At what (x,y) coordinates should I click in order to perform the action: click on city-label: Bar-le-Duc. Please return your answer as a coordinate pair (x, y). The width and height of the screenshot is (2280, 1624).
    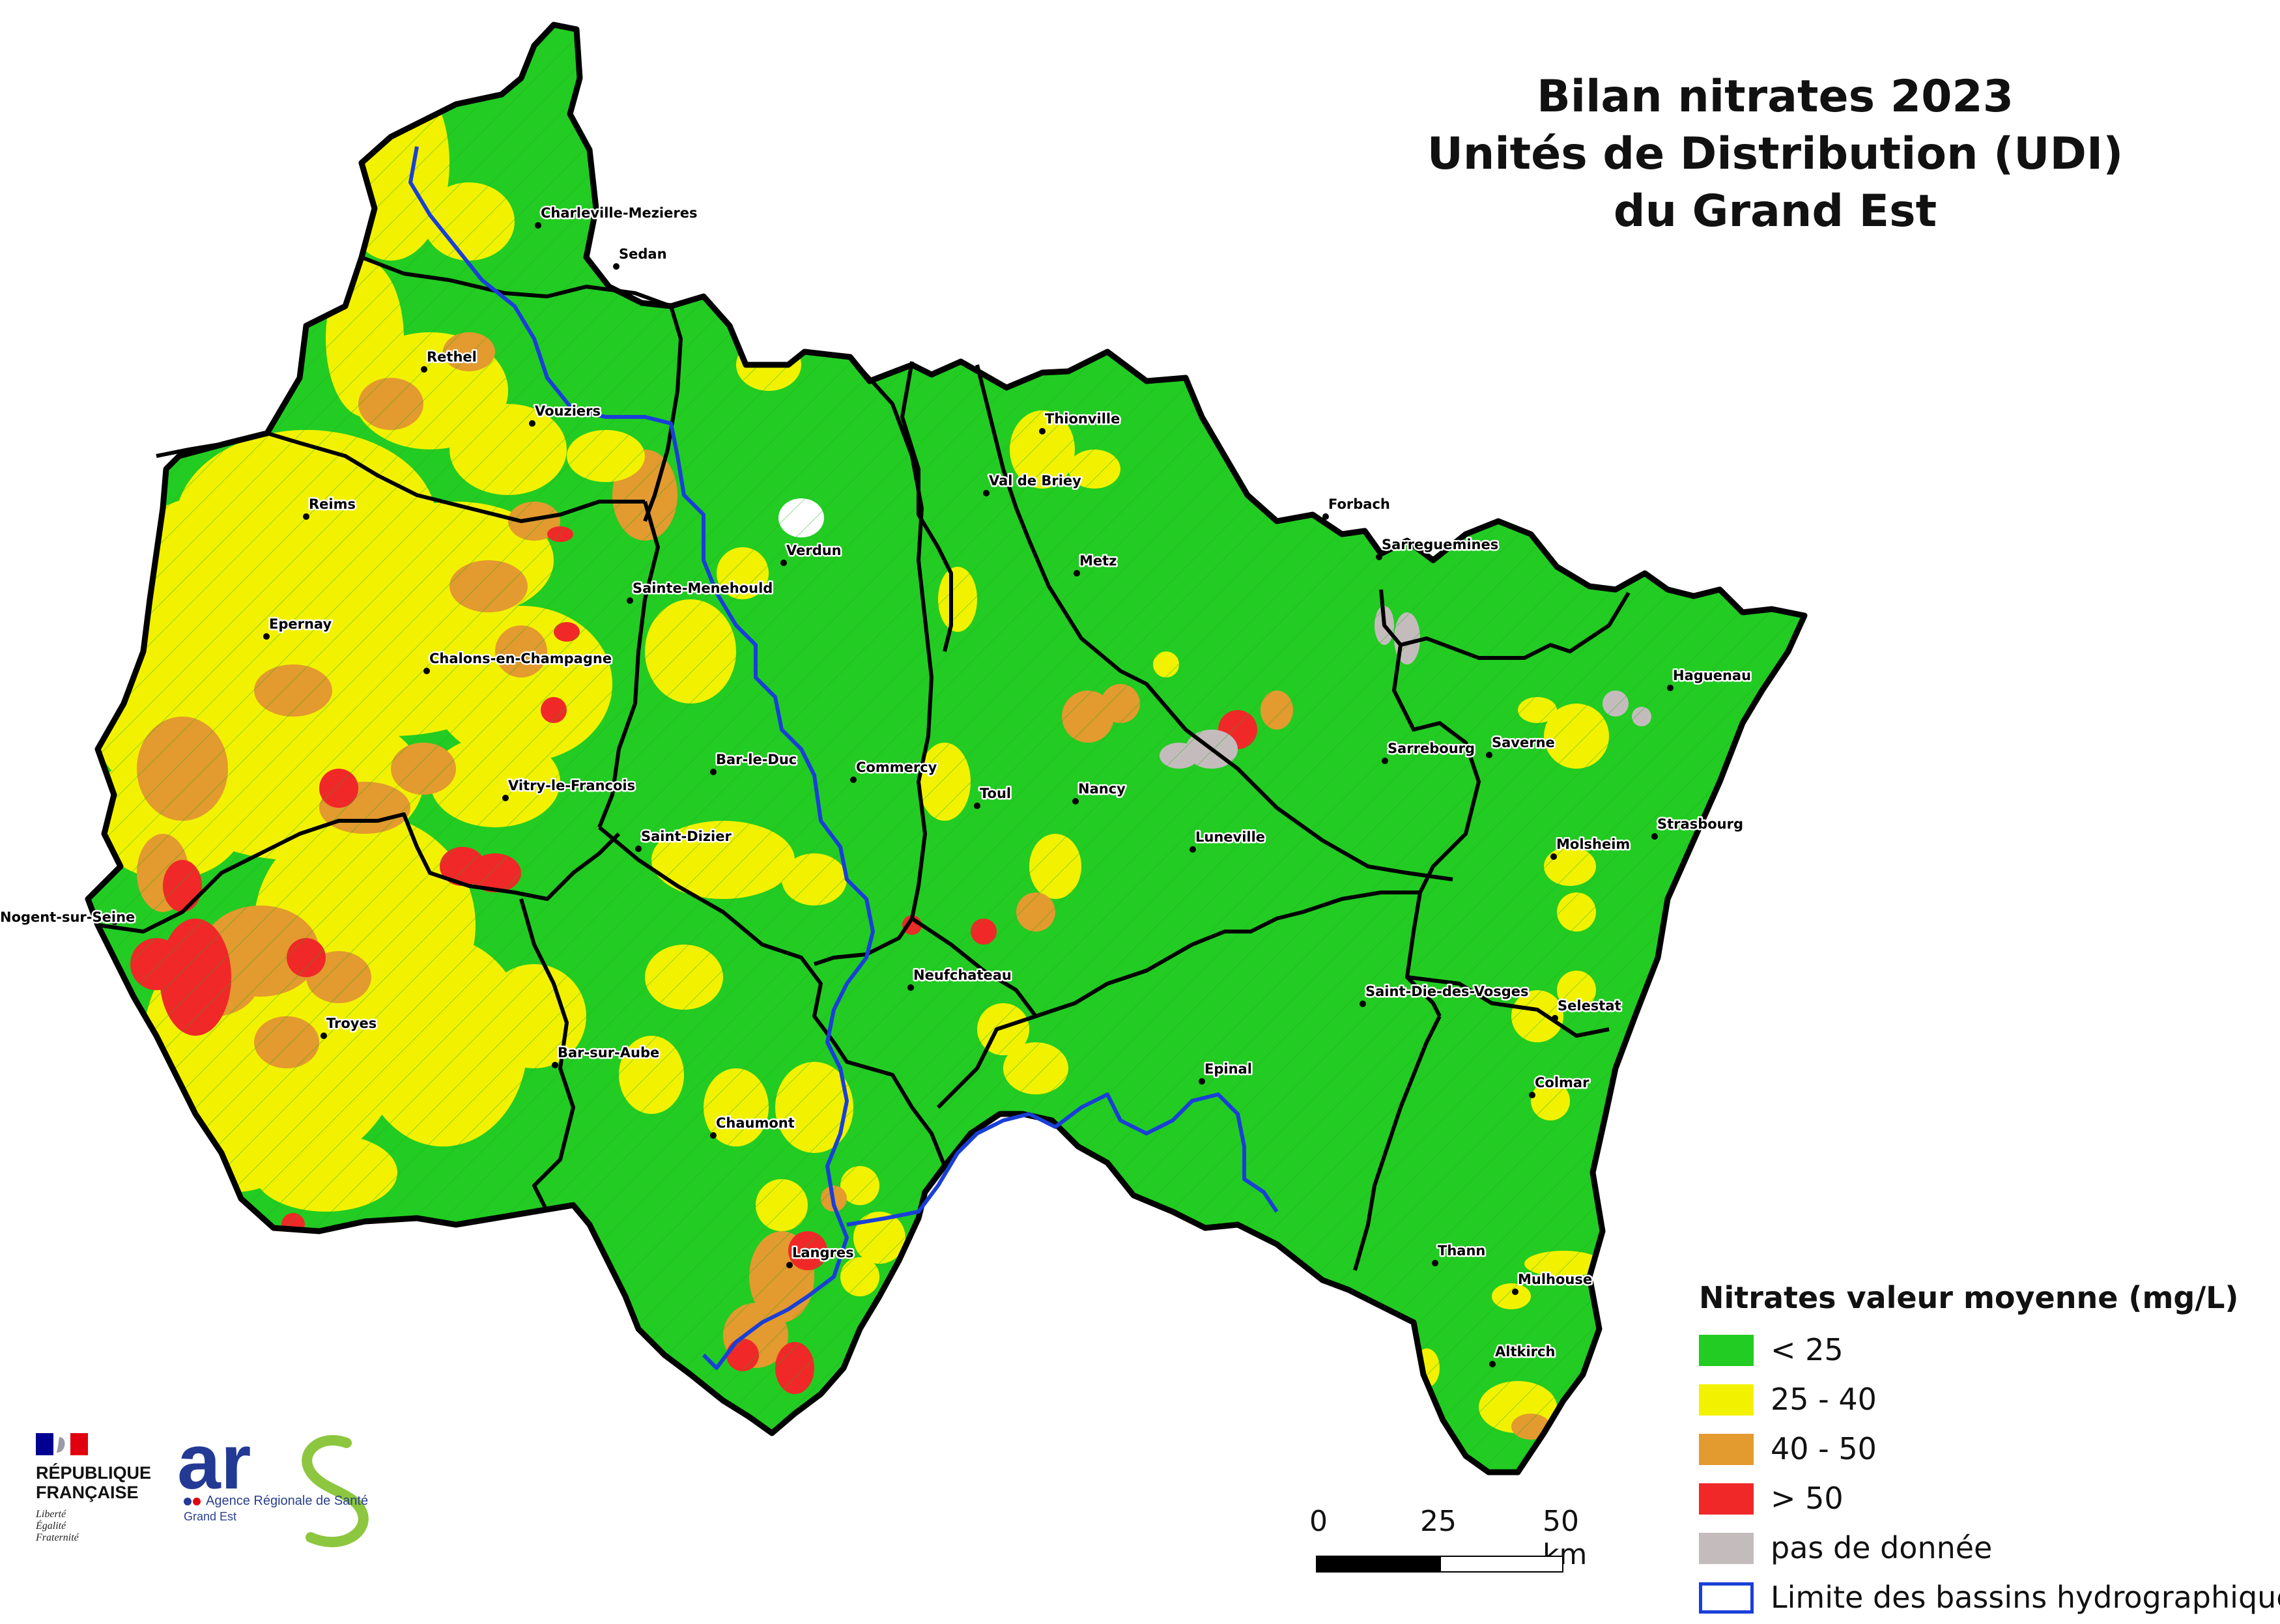
    Looking at the image, I should click on (757, 759).